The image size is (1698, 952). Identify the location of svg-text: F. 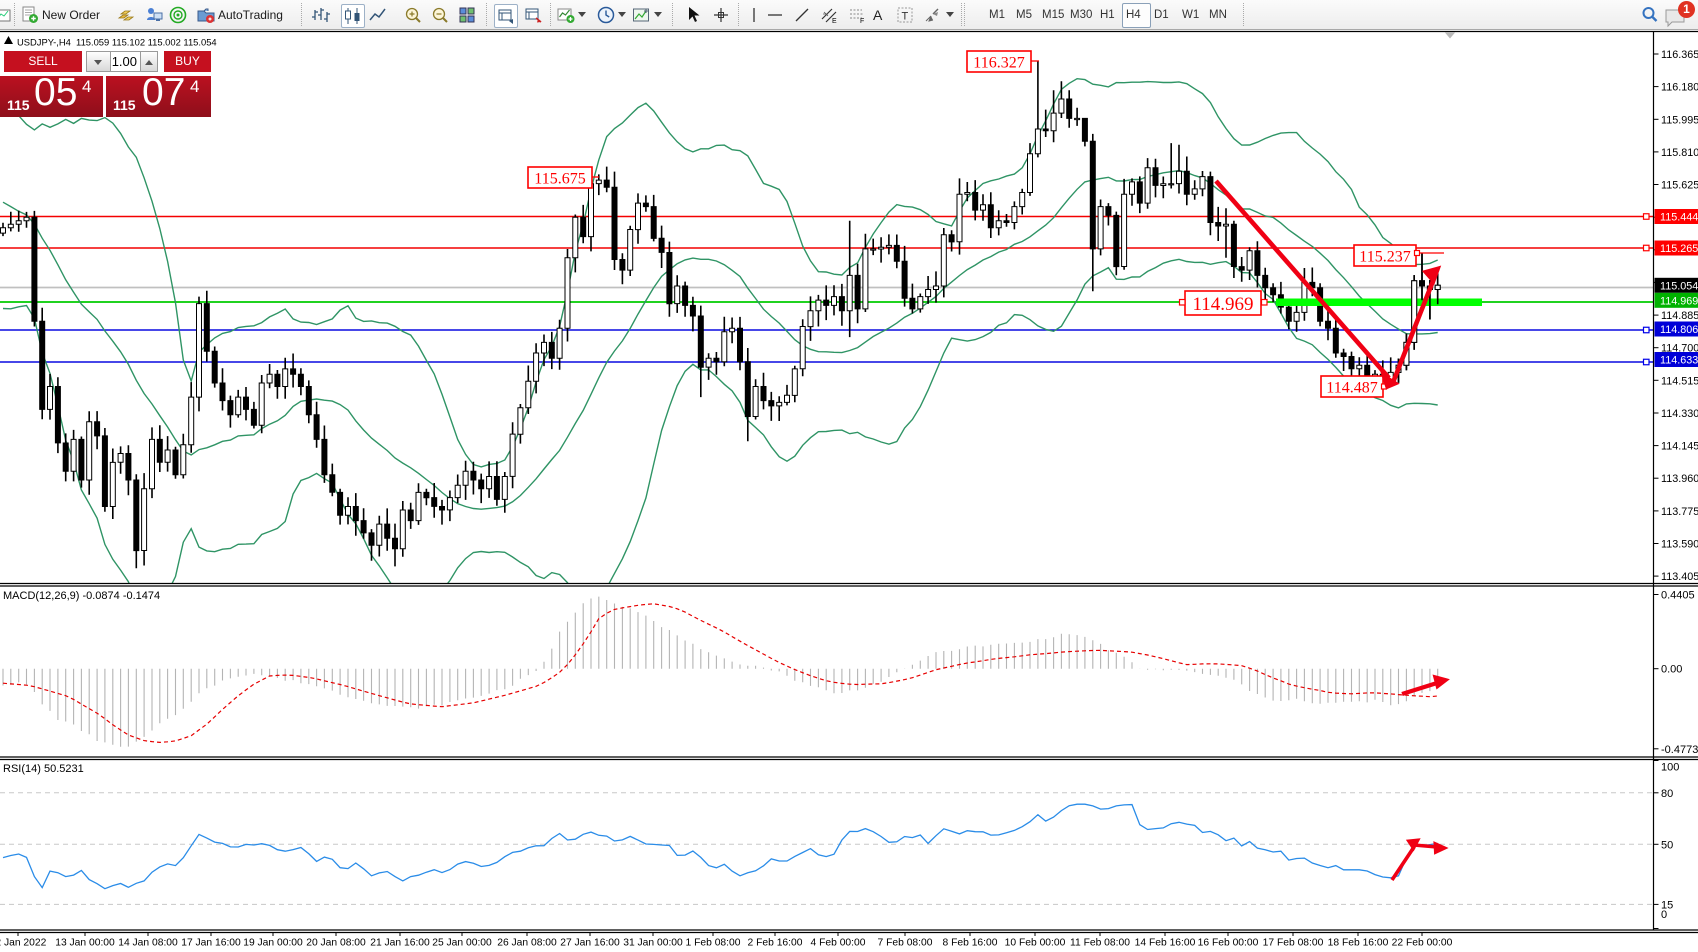
(862, 21).